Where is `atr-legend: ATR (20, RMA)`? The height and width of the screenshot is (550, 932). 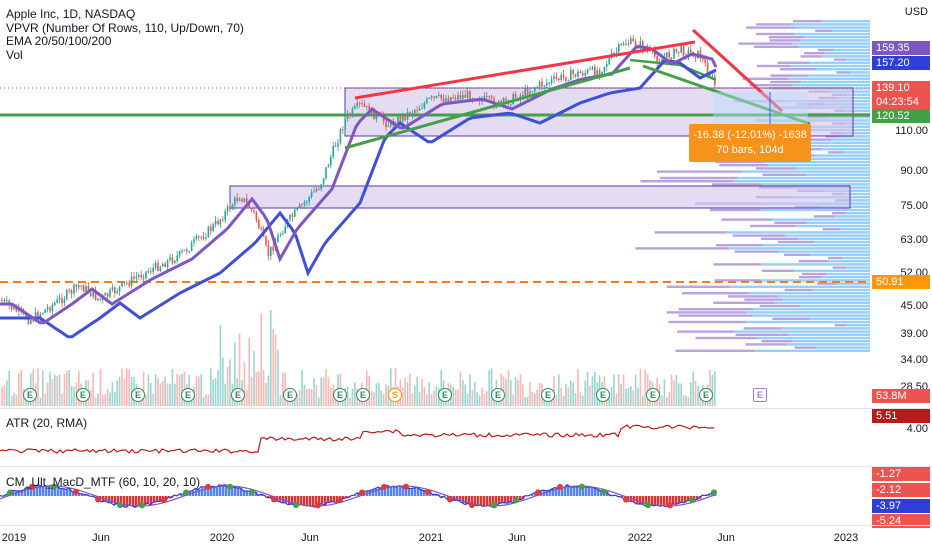 atr-legend: ATR (20, RMA) is located at coordinates (47, 423).